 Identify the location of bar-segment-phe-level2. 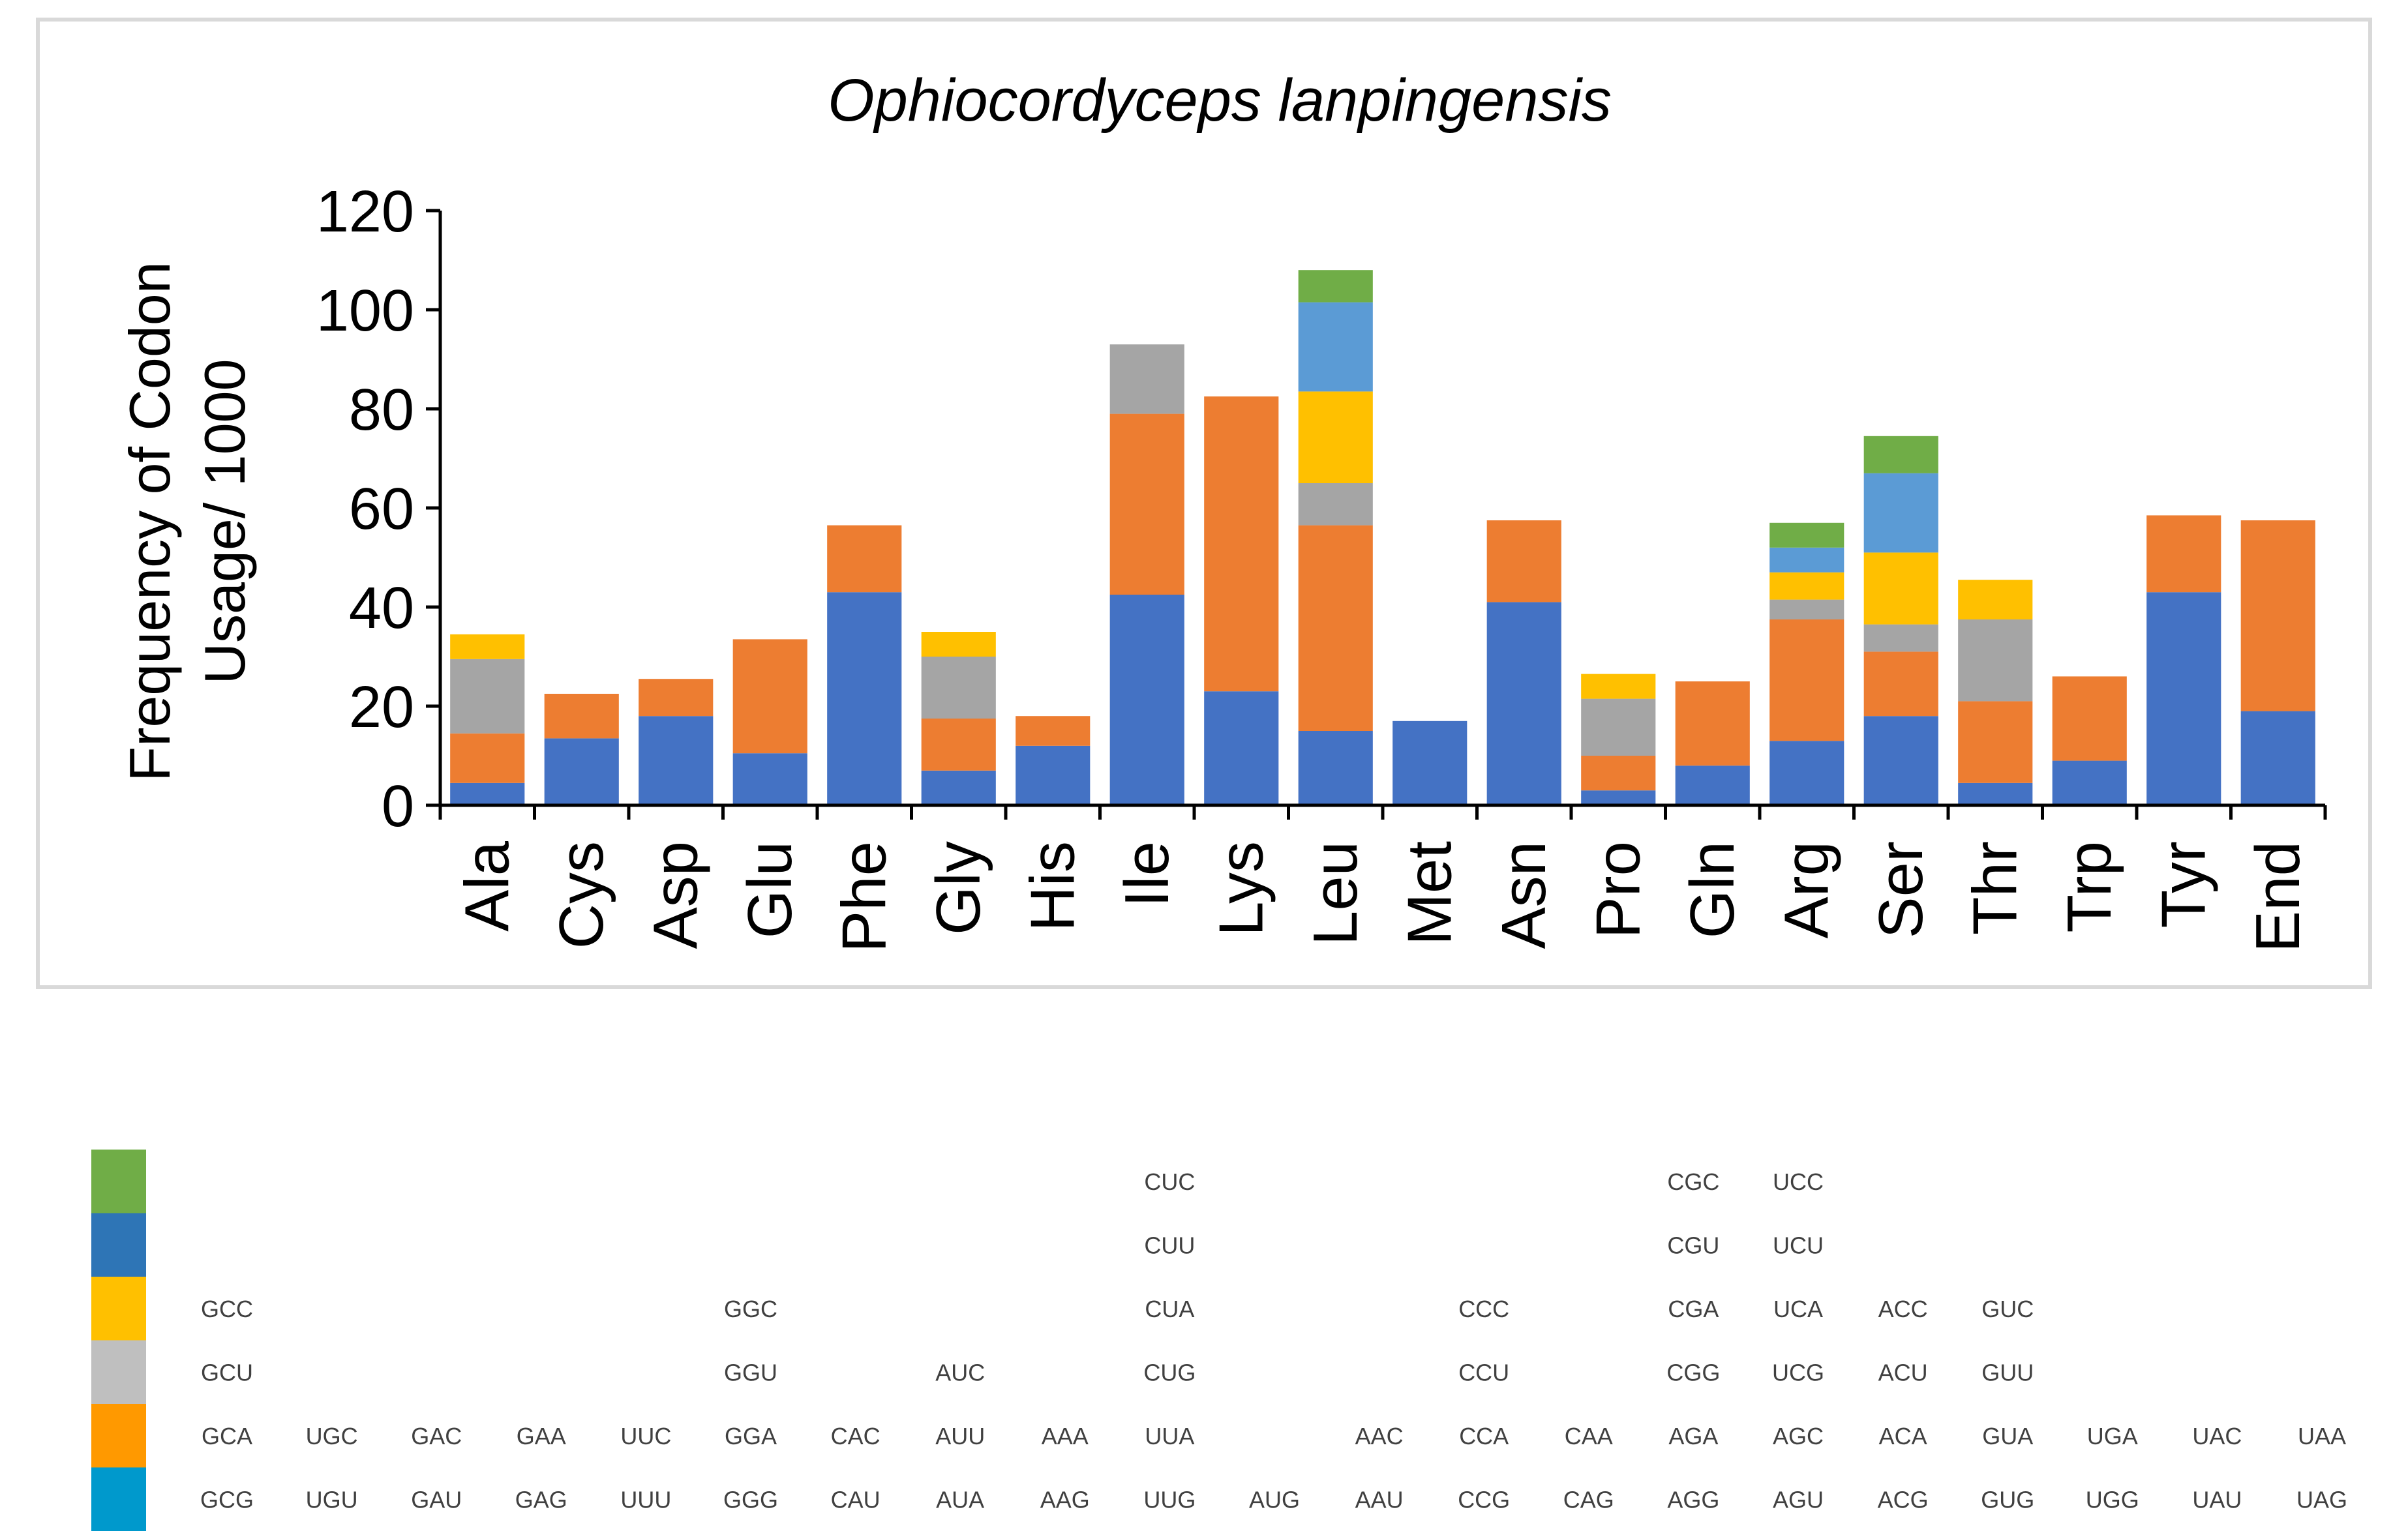
(865, 559).